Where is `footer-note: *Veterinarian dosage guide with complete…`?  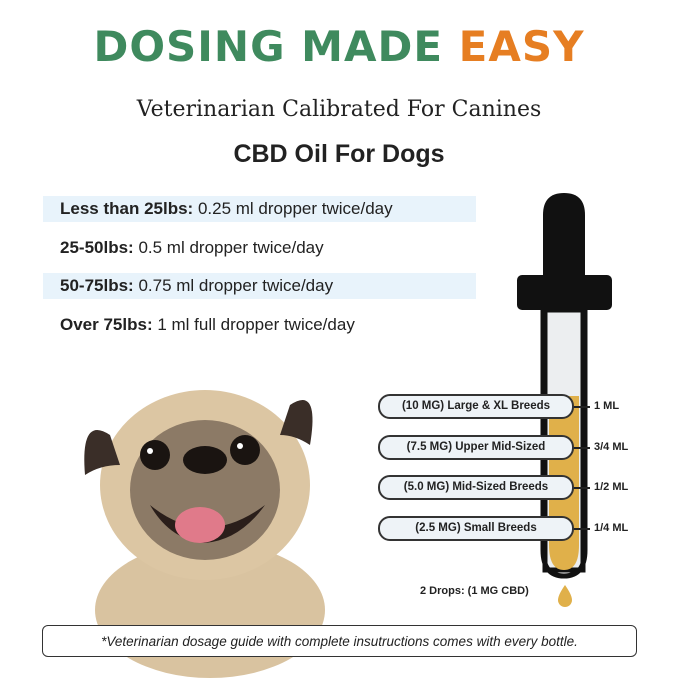 footer-note: *Veterinarian dosage guide with complete… is located at coordinates (339, 641).